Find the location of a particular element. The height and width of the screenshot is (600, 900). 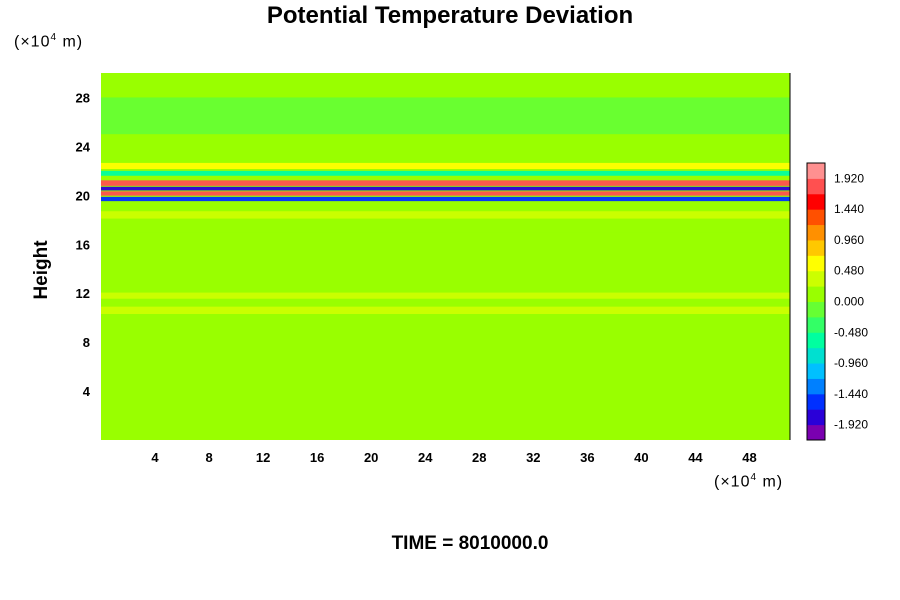

x-tick-label: 4 is located at coordinates (155, 457).